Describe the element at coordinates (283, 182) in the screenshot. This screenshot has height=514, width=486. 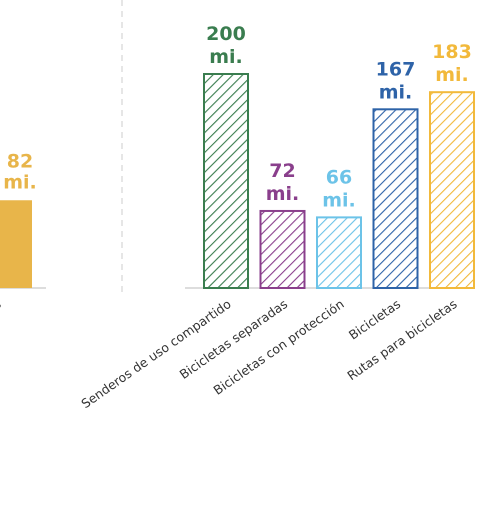
I see `value-label-1: 72 mi.` at that location.